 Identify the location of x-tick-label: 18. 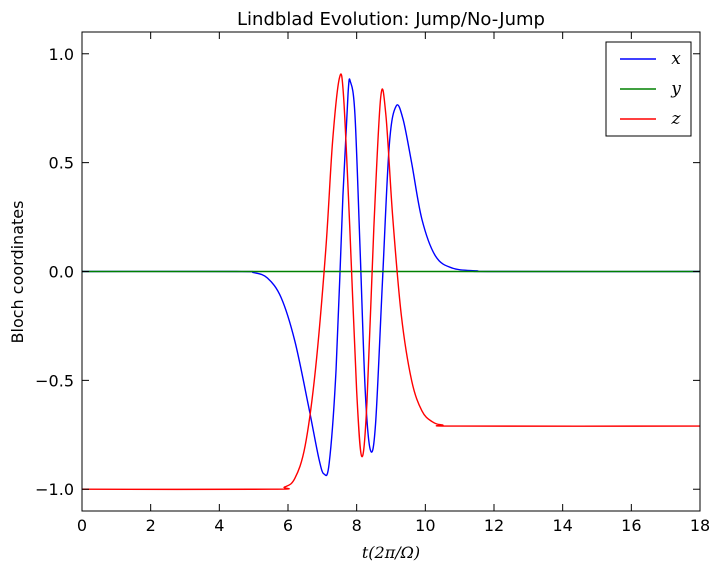
(700, 525).